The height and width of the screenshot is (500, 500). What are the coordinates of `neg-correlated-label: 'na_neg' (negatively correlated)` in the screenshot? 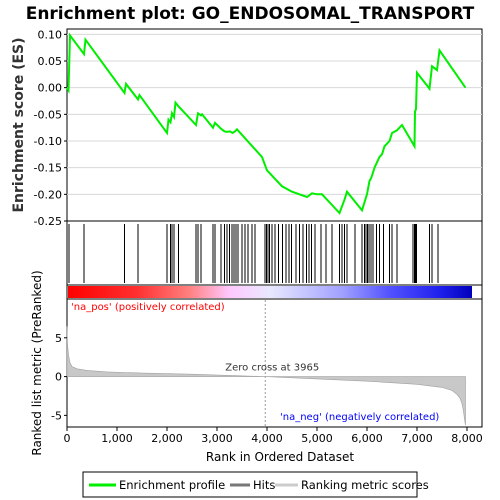 It's located at (359, 417).